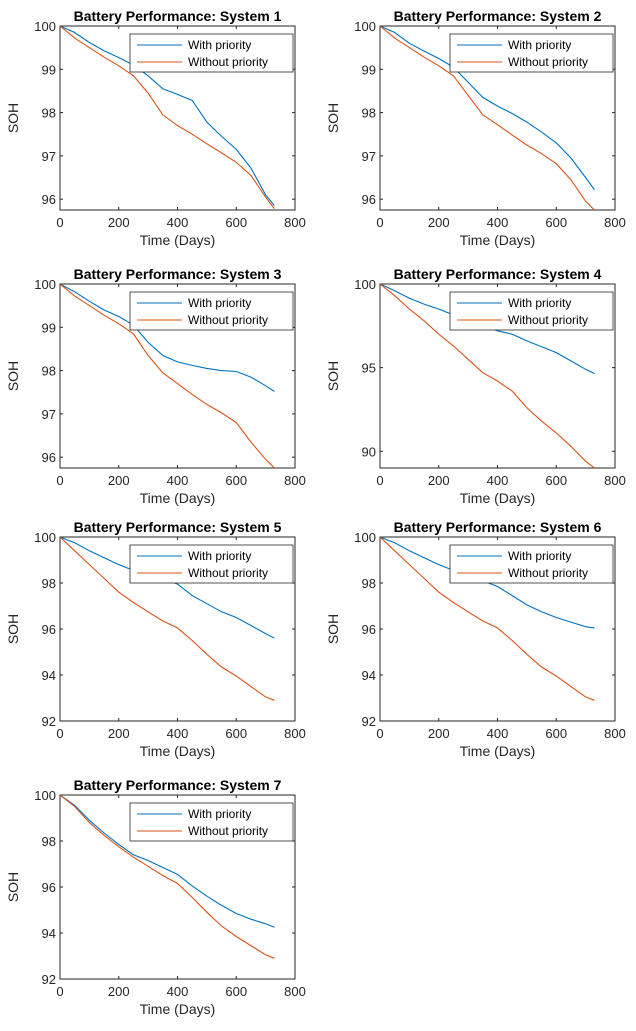 The width and height of the screenshot is (636, 1031). What do you see at coordinates (178, 274) in the screenshot?
I see `chart-title: Battery Performance: System 3` at bounding box center [178, 274].